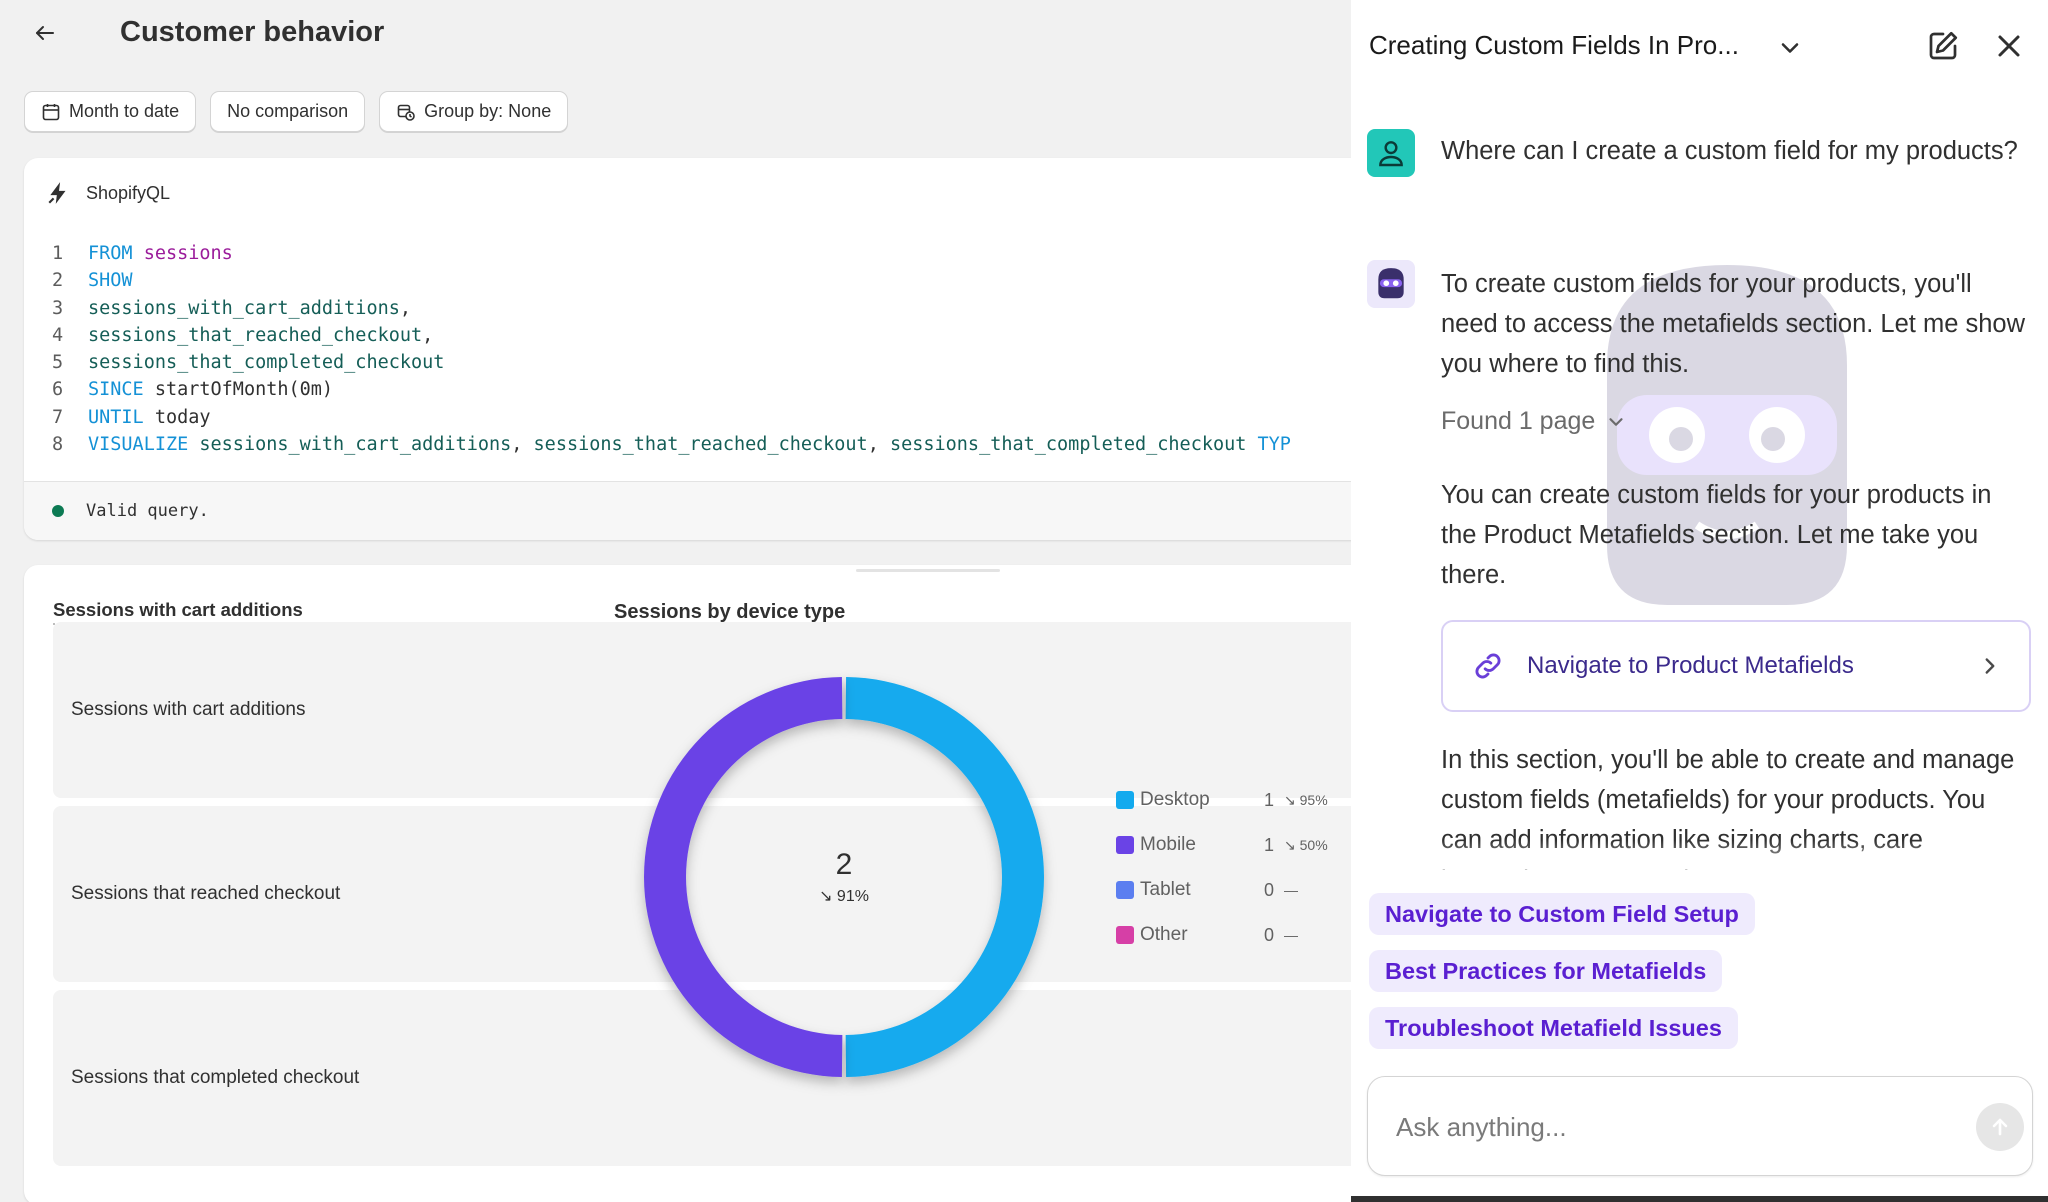 Image resolution: width=2048 pixels, height=1202 pixels. What do you see at coordinates (58, 281) in the screenshot?
I see `line-number: 2` at bounding box center [58, 281].